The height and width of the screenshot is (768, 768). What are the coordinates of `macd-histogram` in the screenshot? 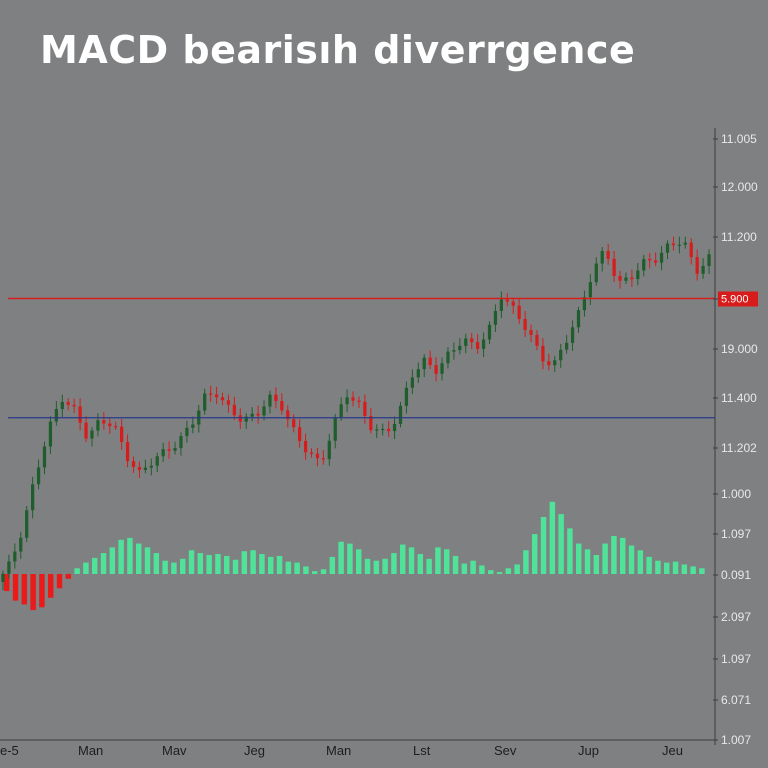 It's located at (354, 556).